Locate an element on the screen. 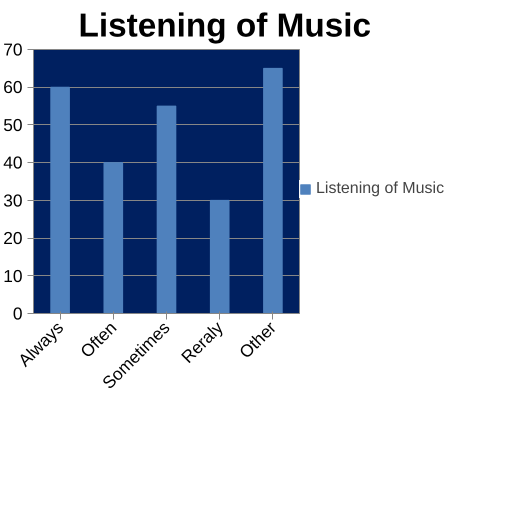 Image resolution: width=526 pixels, height=523 pixels. y-tick-label: 0 is located at coordinates (17, 314).